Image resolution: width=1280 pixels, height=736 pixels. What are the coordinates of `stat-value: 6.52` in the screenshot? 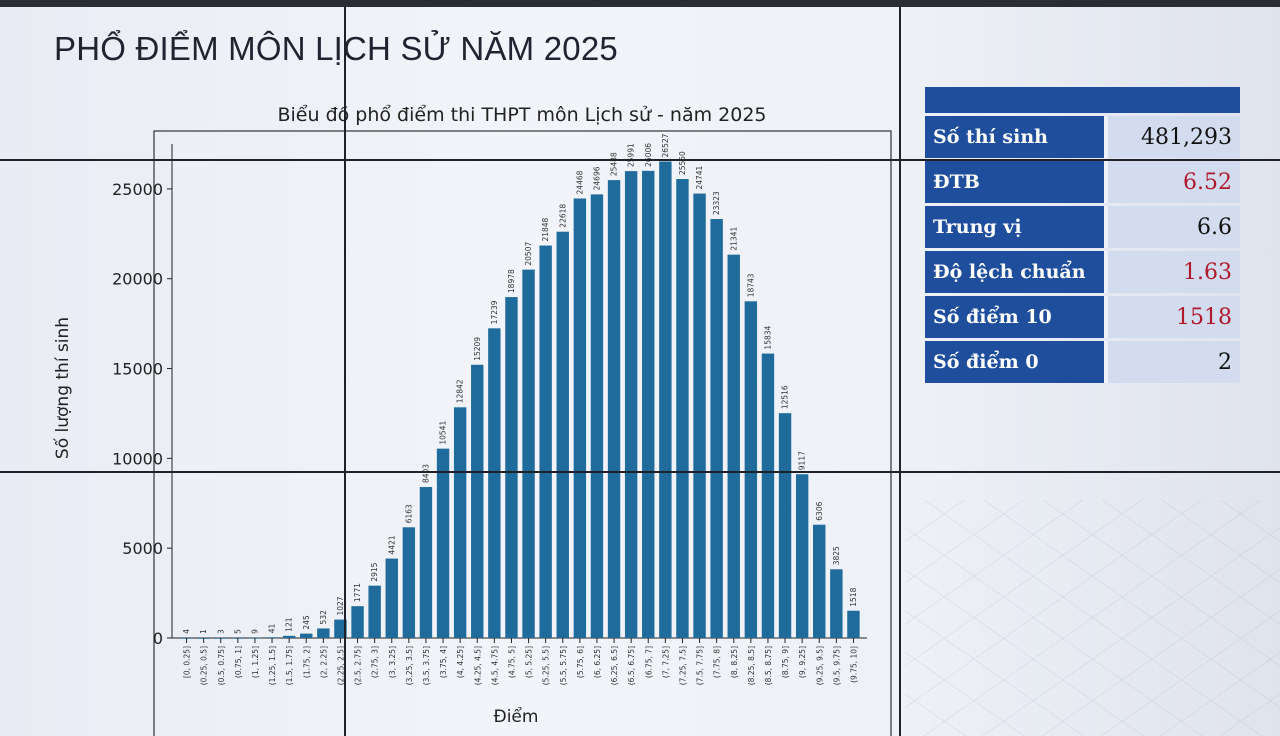 It's located at (1174, 182).